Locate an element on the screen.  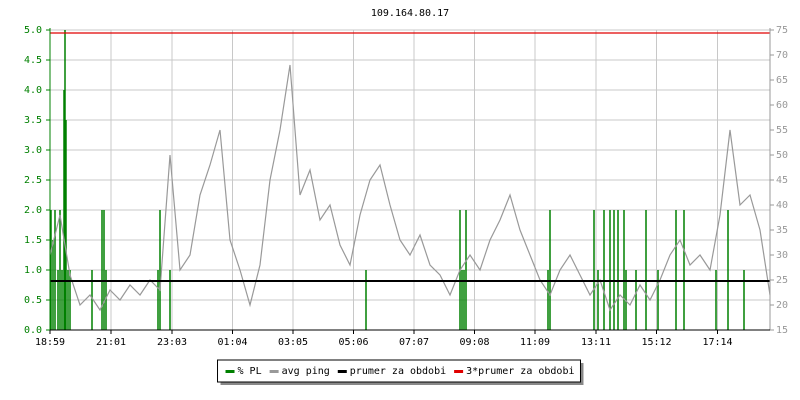
x-tick-label: 18:59 is located at coordinates (50, 342).